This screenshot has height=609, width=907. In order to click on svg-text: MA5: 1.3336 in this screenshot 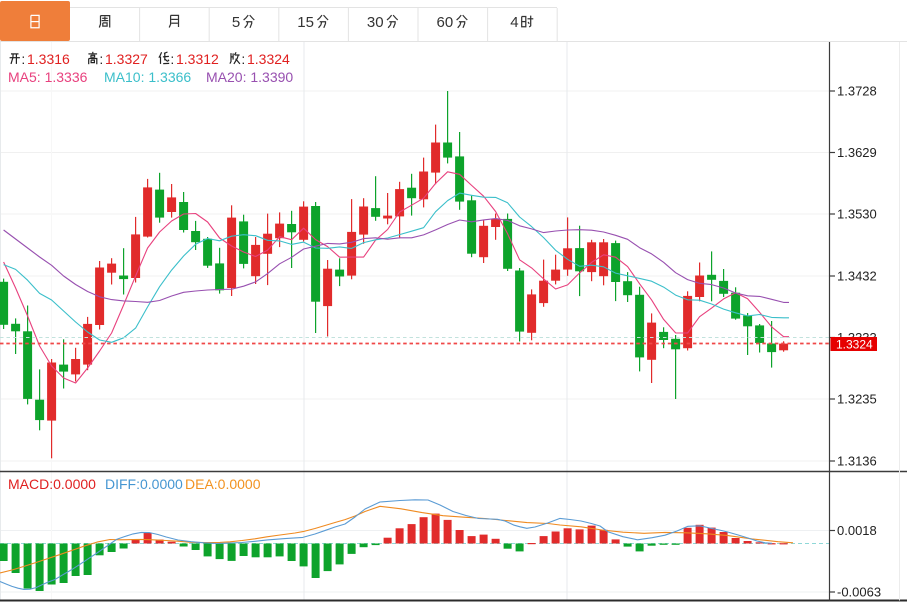, I will do `click(48, 77)`.